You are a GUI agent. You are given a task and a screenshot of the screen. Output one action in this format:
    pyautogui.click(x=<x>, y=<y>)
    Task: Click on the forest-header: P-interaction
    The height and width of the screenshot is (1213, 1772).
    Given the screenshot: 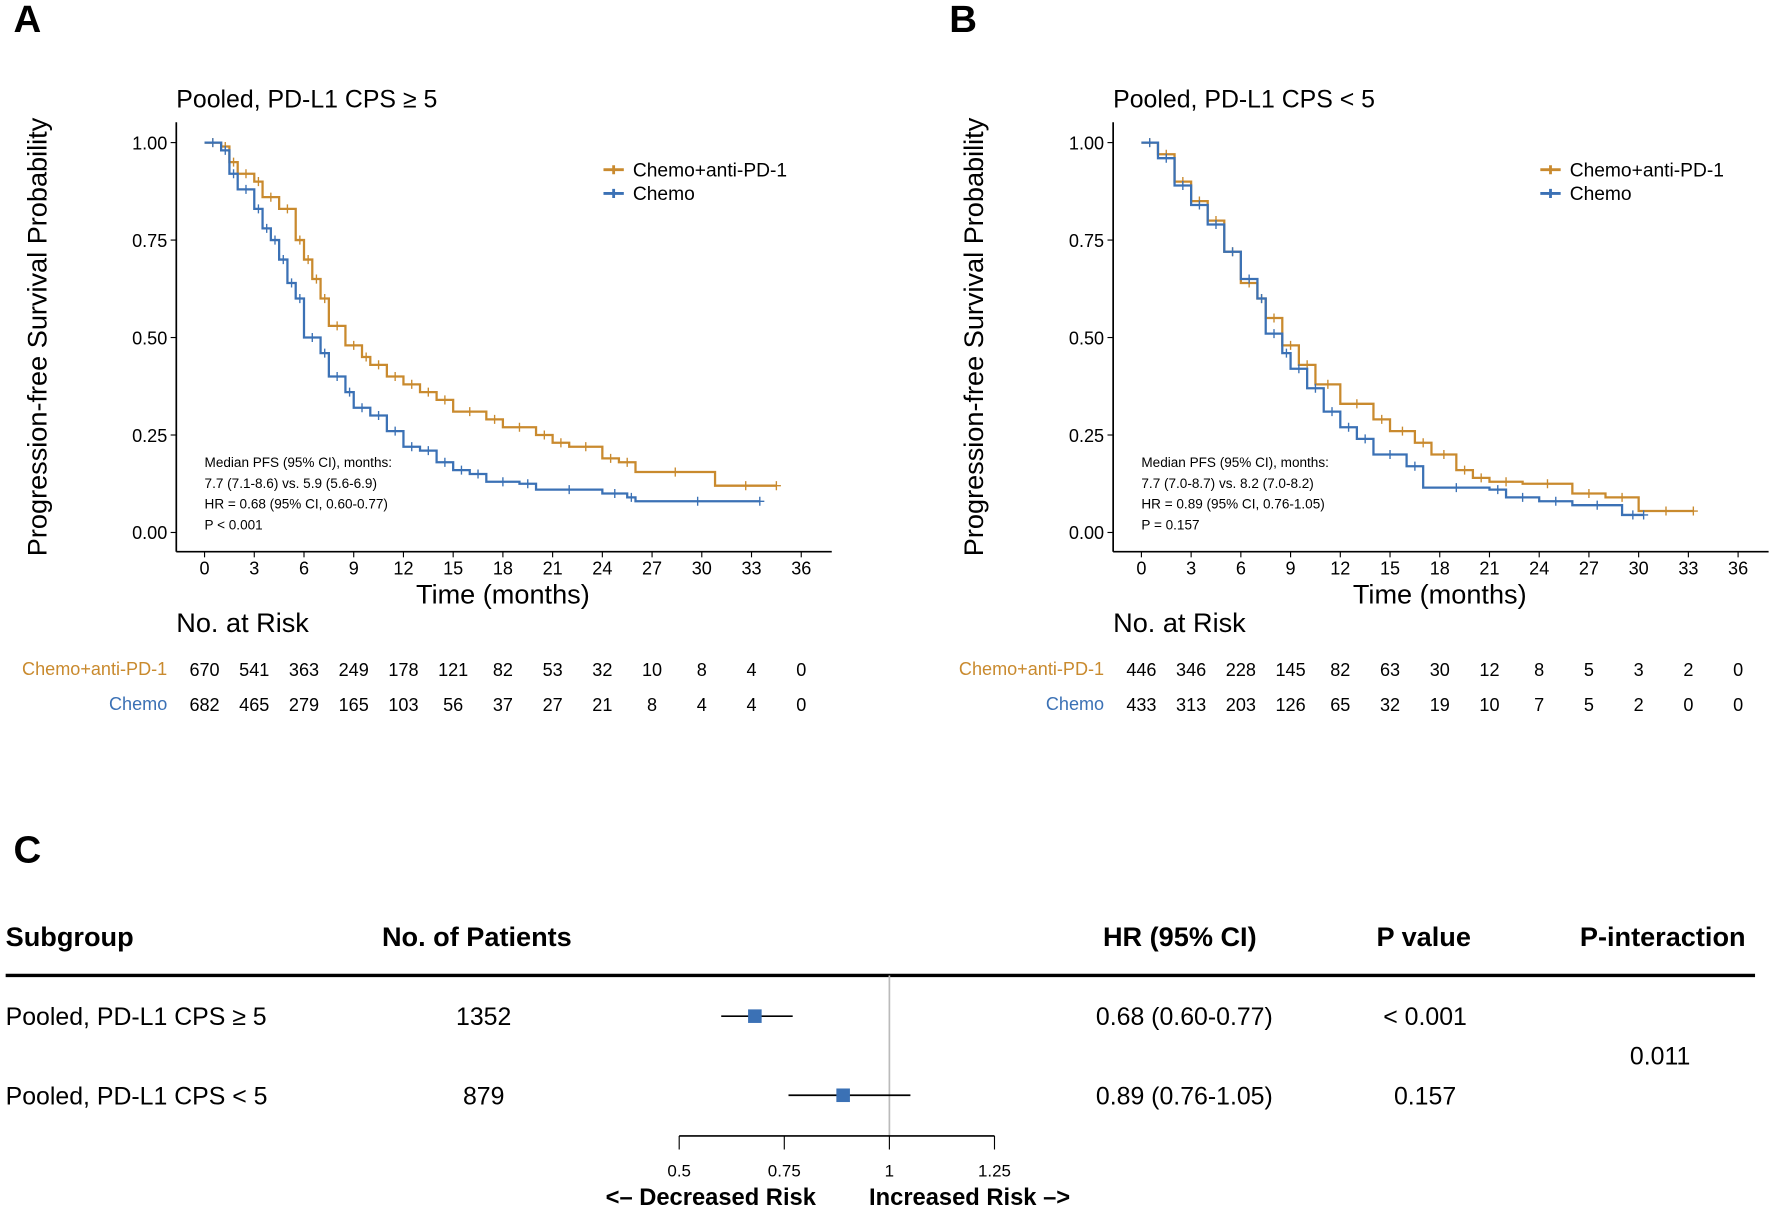 What is the action you would take?
    pyautogui.click(x=1663, y=936)
    